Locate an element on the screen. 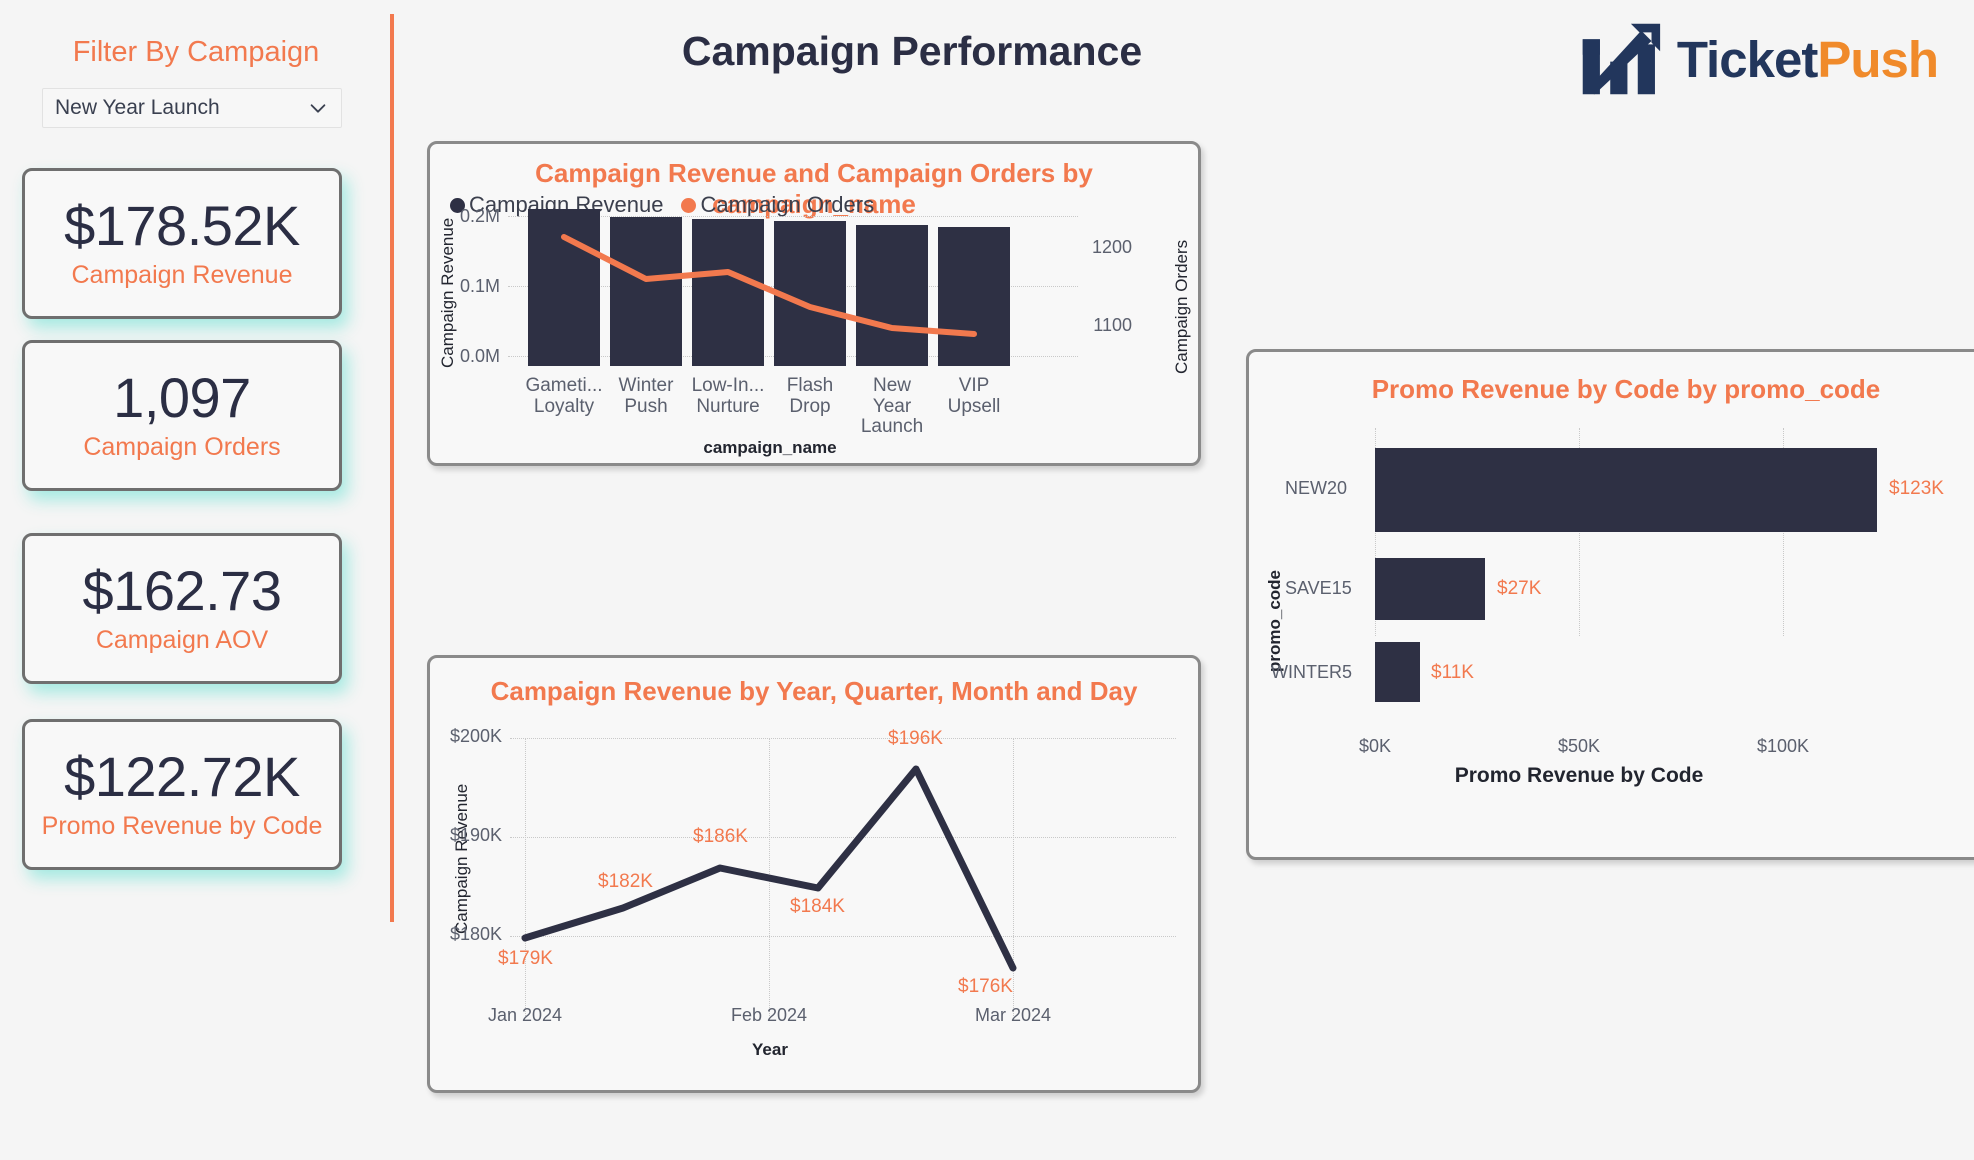  y-category-label: NEW20 is located at coordinates (1316, 488).